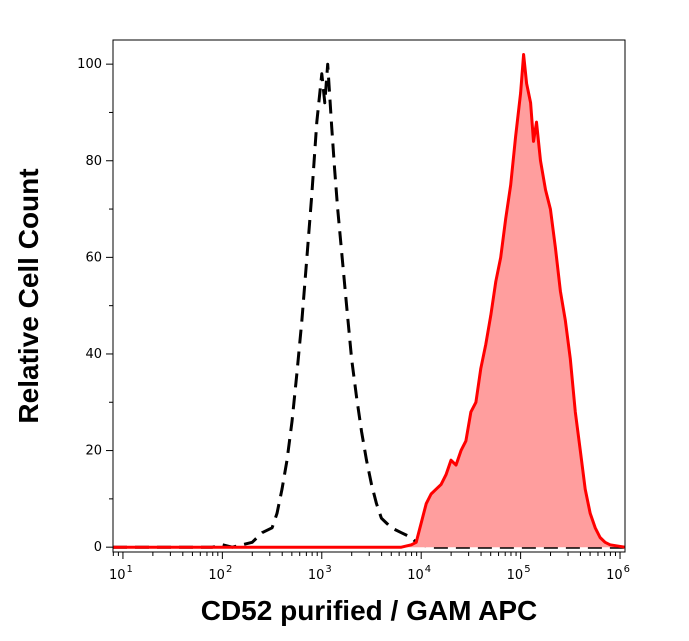 The width and height of the screenshot is (689, 641). I want to click on y-tick-label: 0, so click(98, 547).